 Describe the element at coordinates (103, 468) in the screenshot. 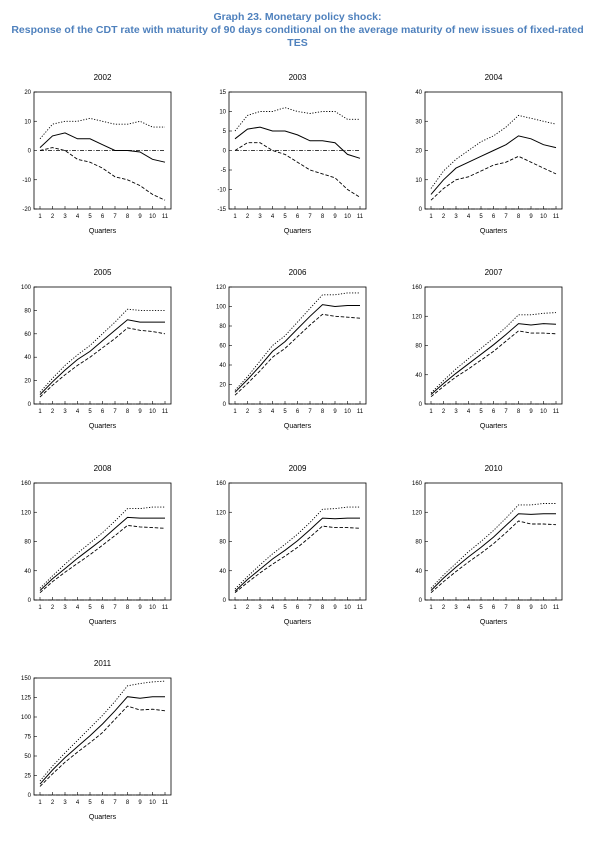

I see `chart-title: 2008` at that location.